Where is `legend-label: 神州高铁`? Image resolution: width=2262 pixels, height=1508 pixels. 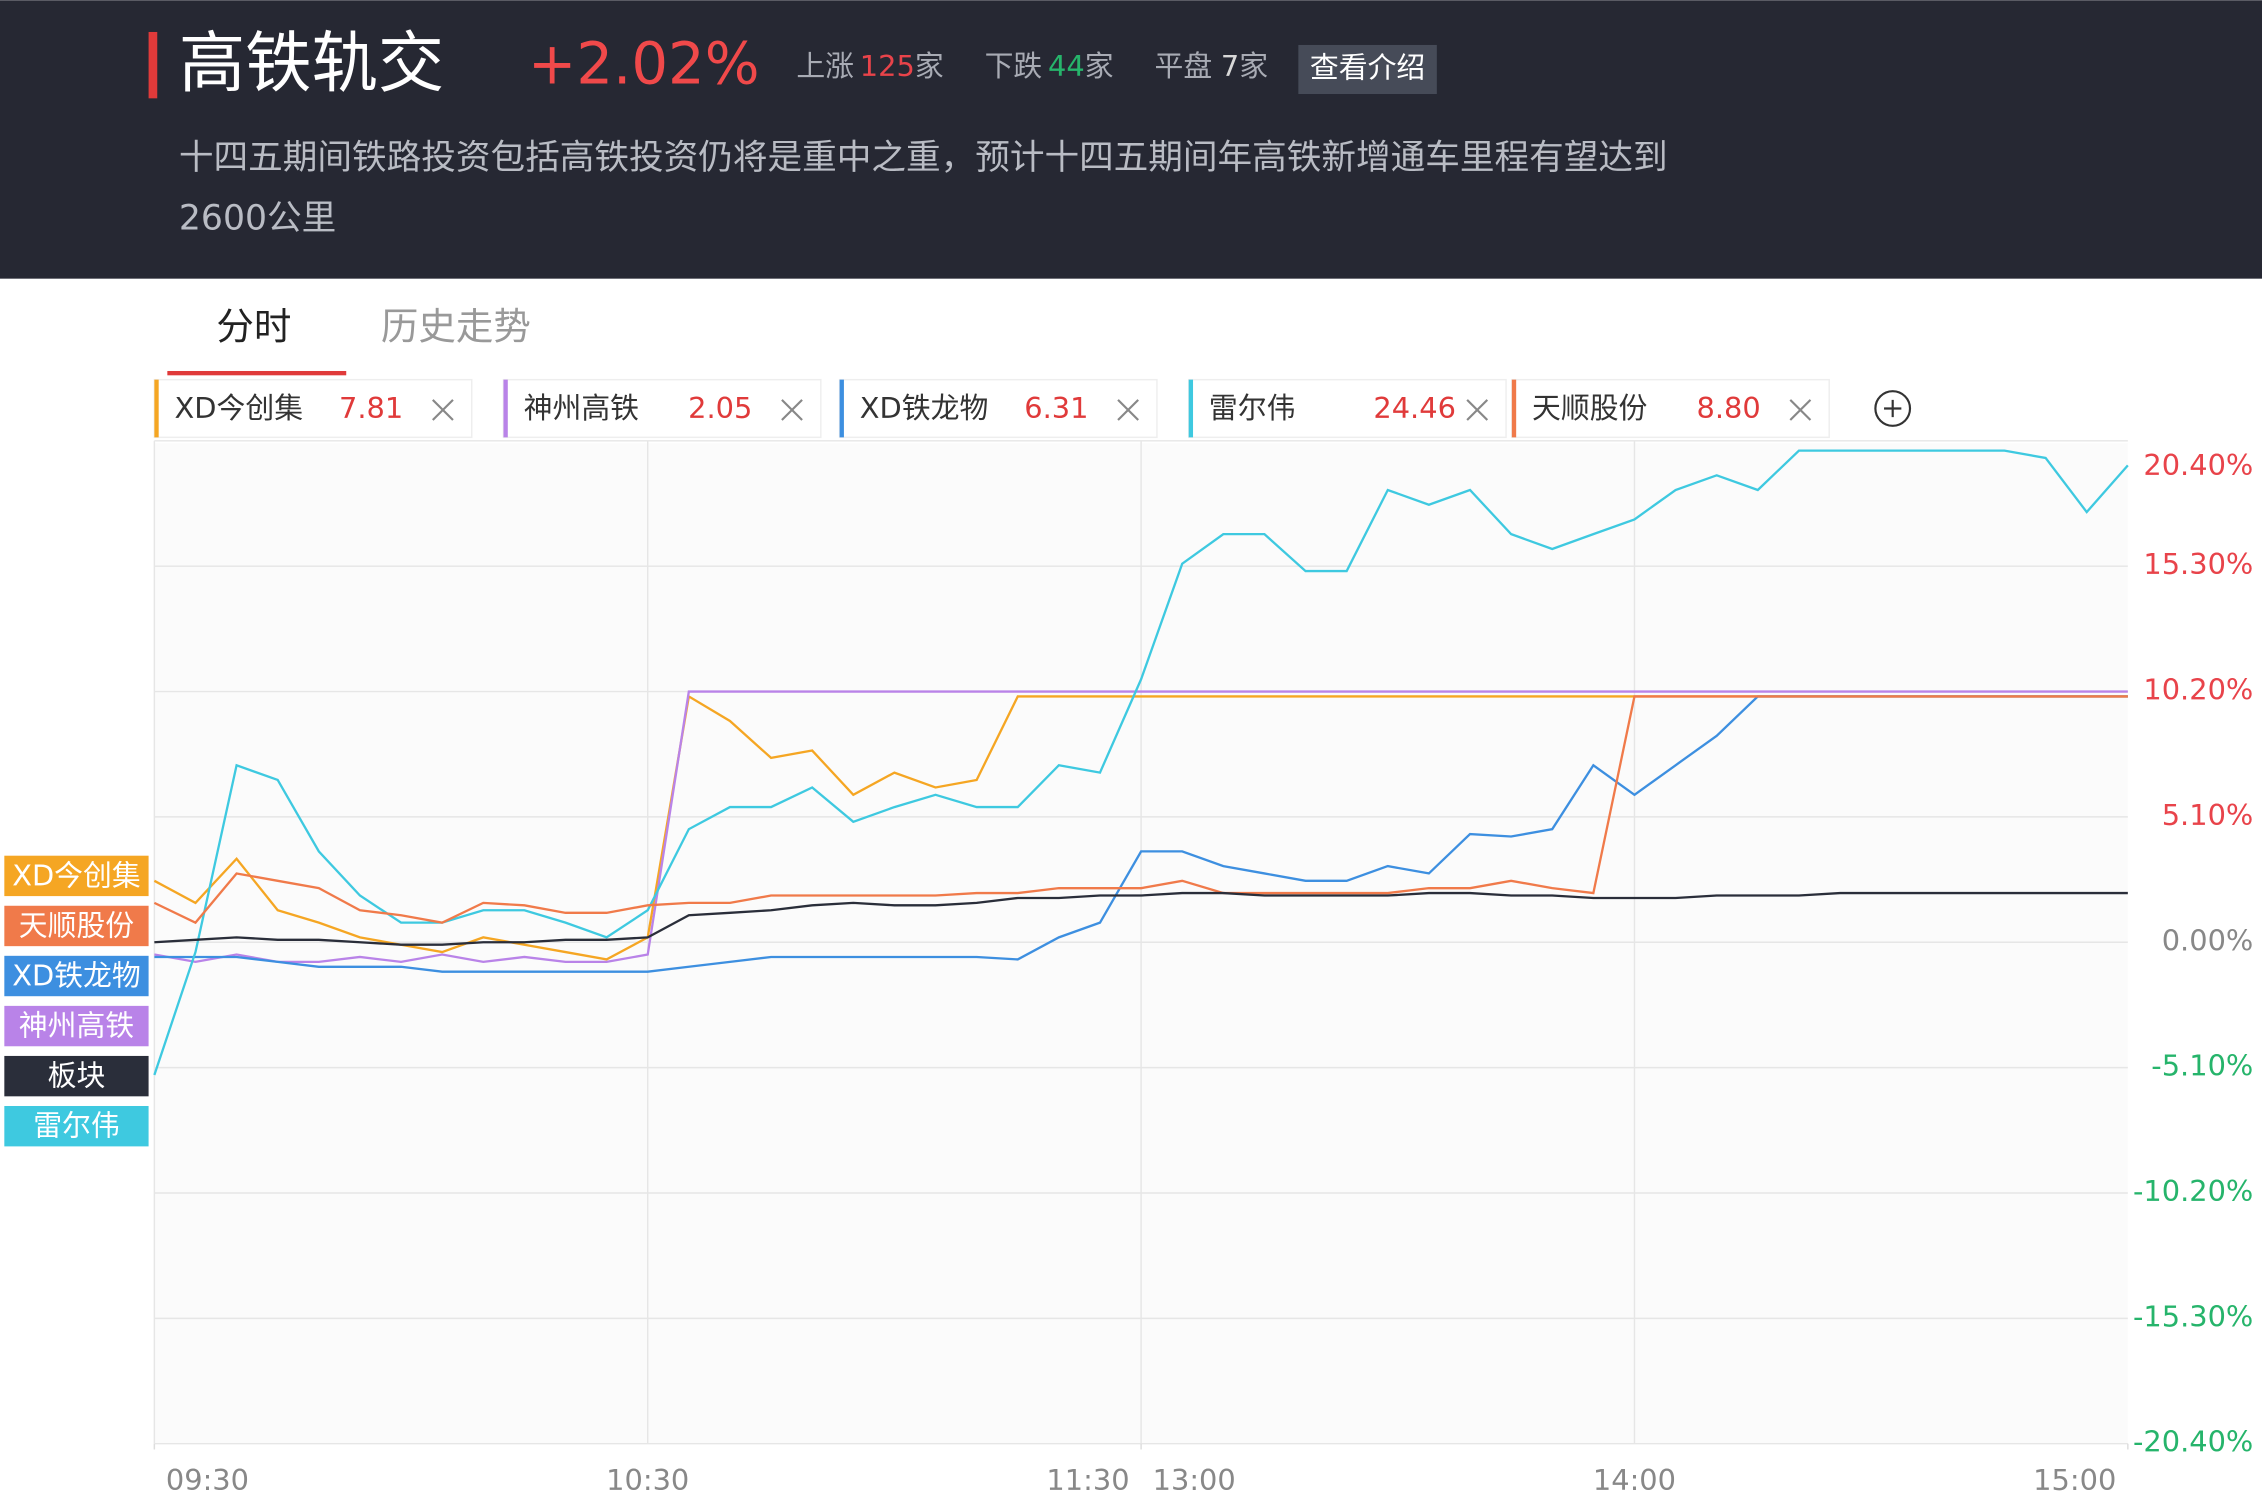
legend-label: 神州高铁 is located at coordinates (76, 1026).